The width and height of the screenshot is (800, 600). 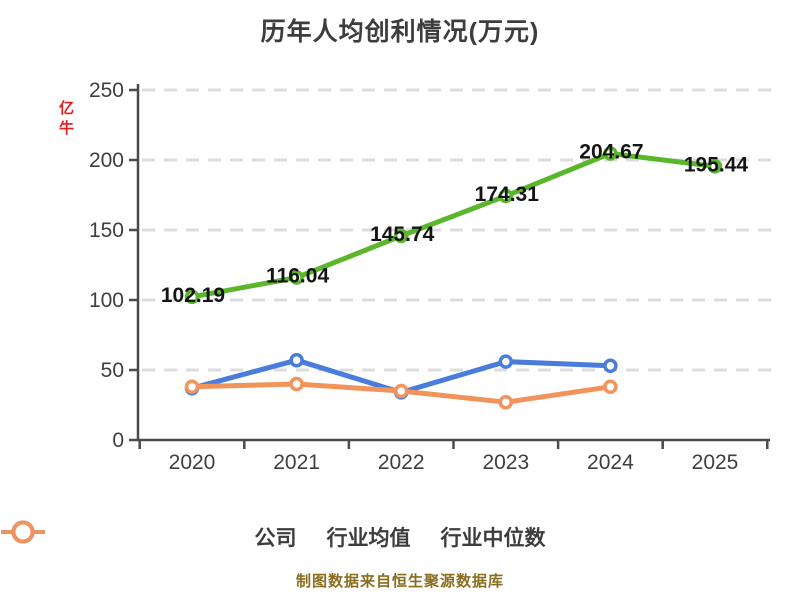 I want to click on legend-item-industry-average: 行业均值, so click(x=206, y=536).